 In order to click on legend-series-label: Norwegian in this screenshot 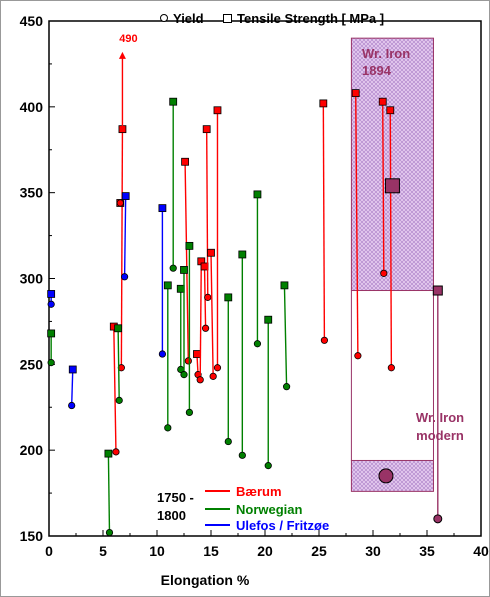, I will do `click(269, 509)`.